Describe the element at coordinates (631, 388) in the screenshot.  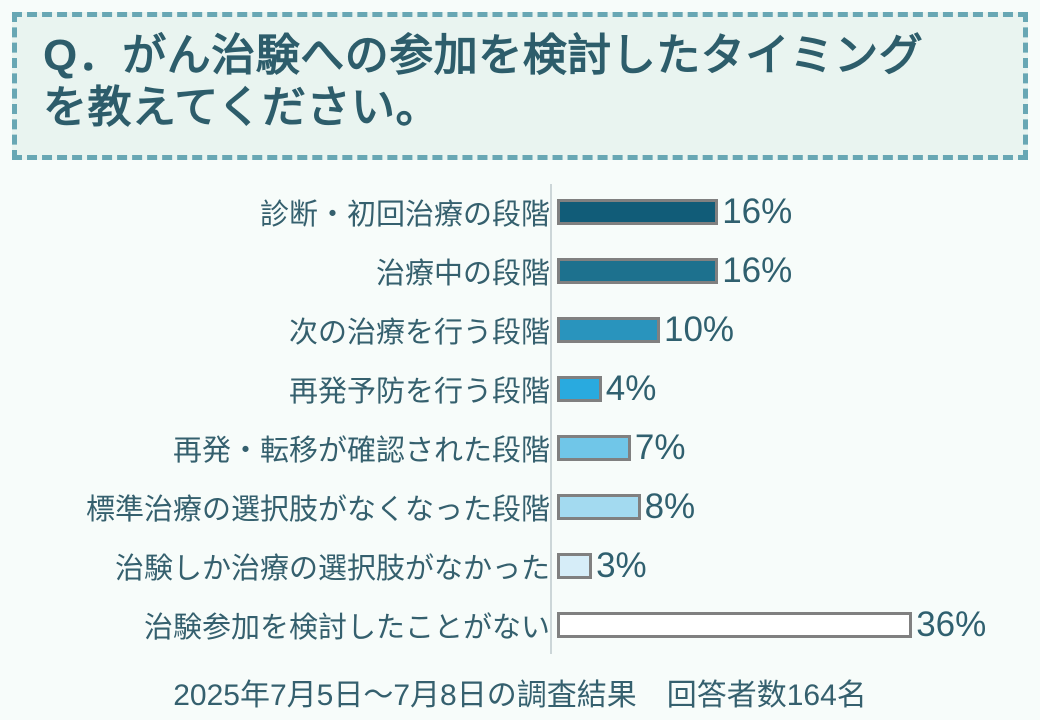
I see `value-label: 4%` at that location.